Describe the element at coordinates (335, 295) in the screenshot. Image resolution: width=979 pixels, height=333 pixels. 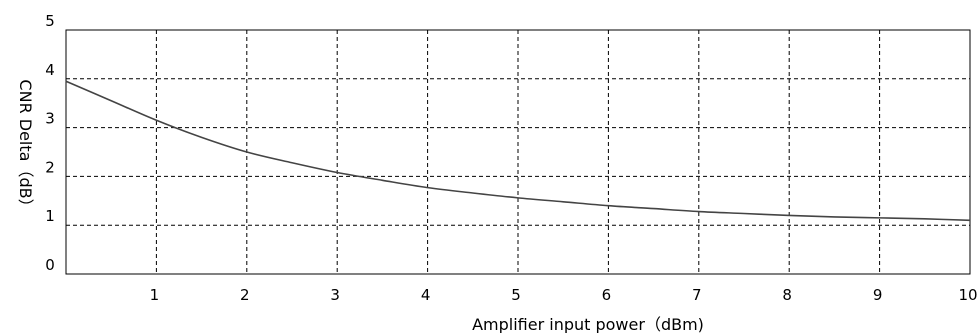
I see `x-tick-label: 3` at that location.